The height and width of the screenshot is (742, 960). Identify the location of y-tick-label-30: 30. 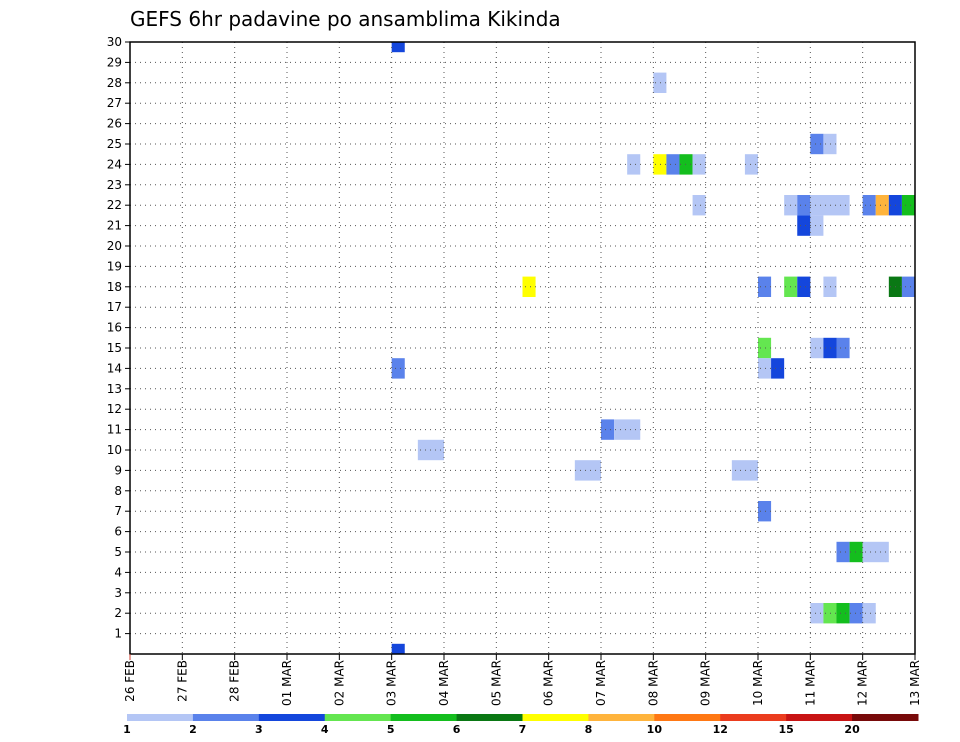
(114, 42).